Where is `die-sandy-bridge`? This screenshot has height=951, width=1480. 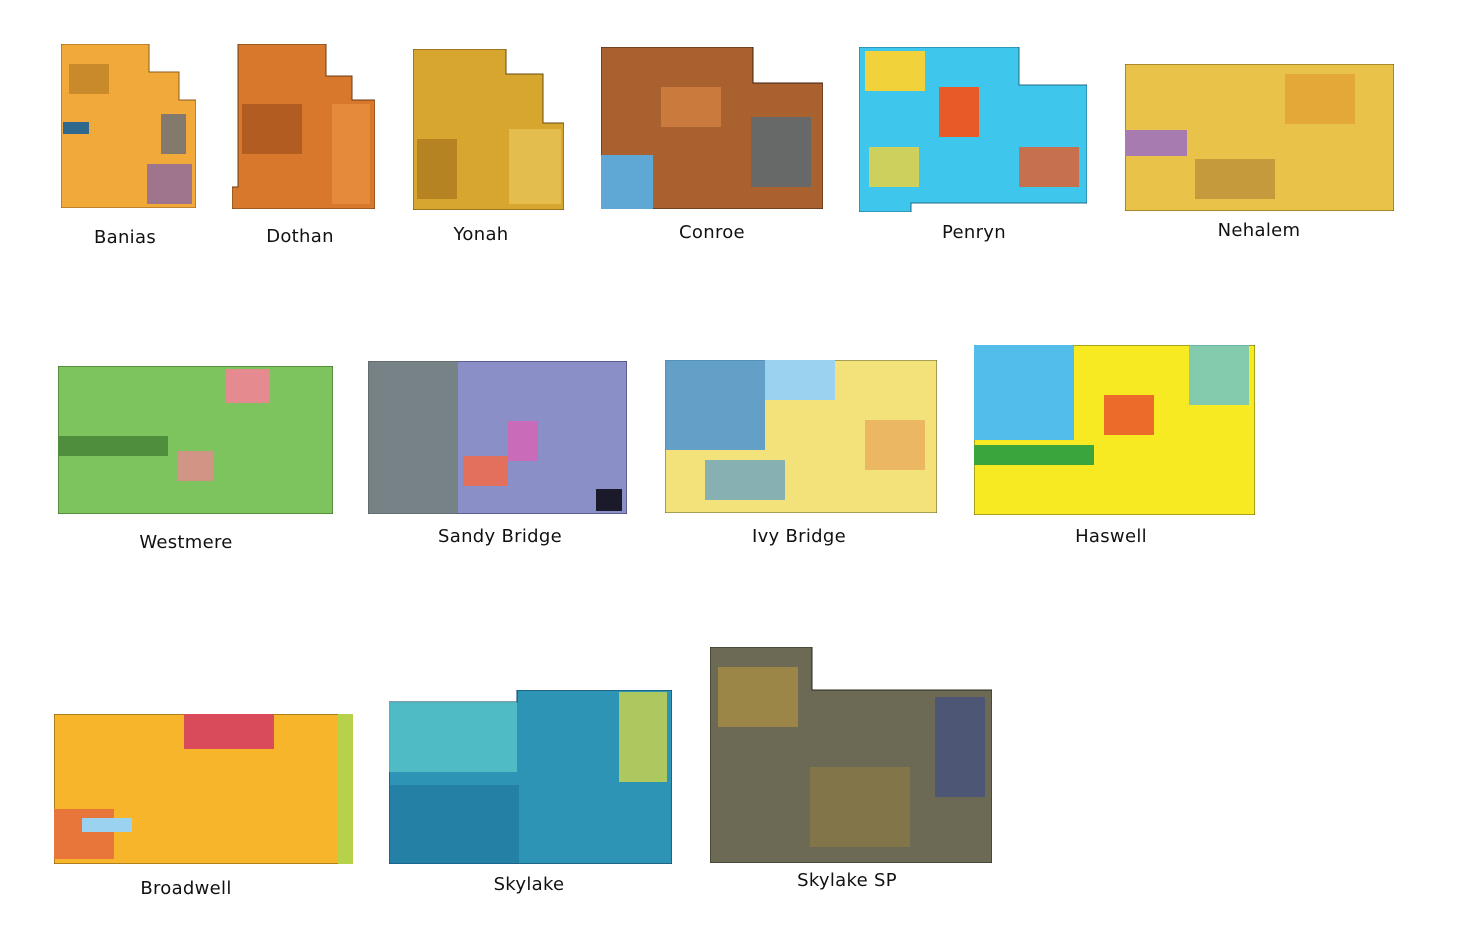 die-sandy-bridge is located at coordinates (497, 437).